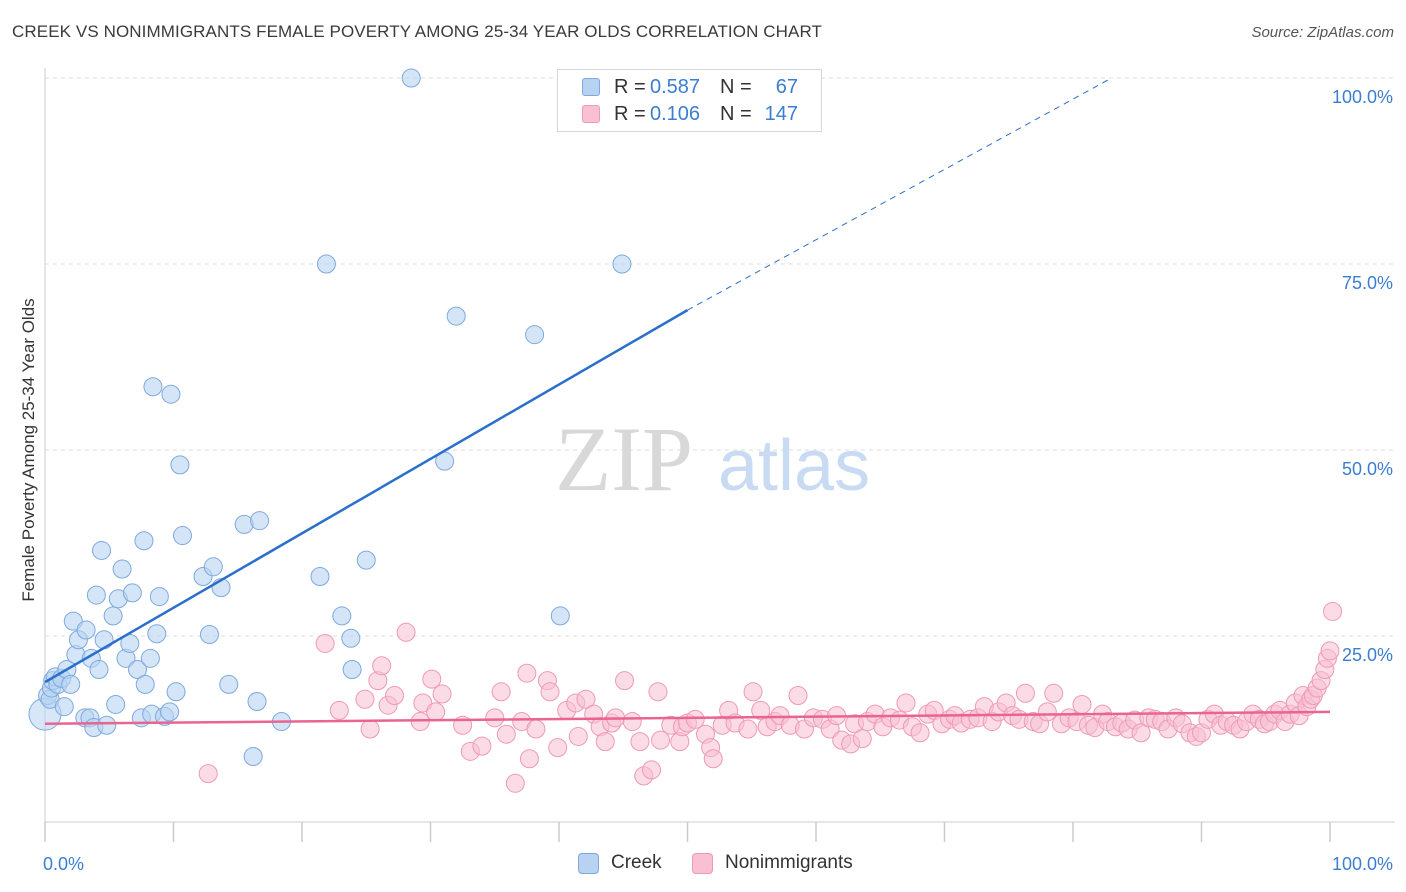 This screenshot has height=892, width=1406. Describe the element at coordinates (1367, 469) in the screenshot. I see `y-tick-label: 50.0%` at that location.